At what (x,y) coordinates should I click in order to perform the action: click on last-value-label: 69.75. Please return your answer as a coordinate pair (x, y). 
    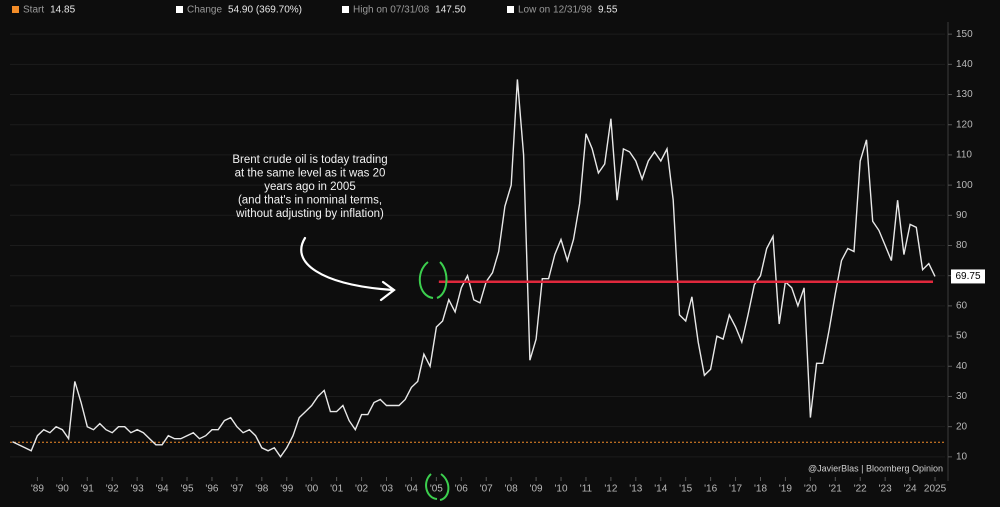
    Looking at the image, I should click on (967, 276).